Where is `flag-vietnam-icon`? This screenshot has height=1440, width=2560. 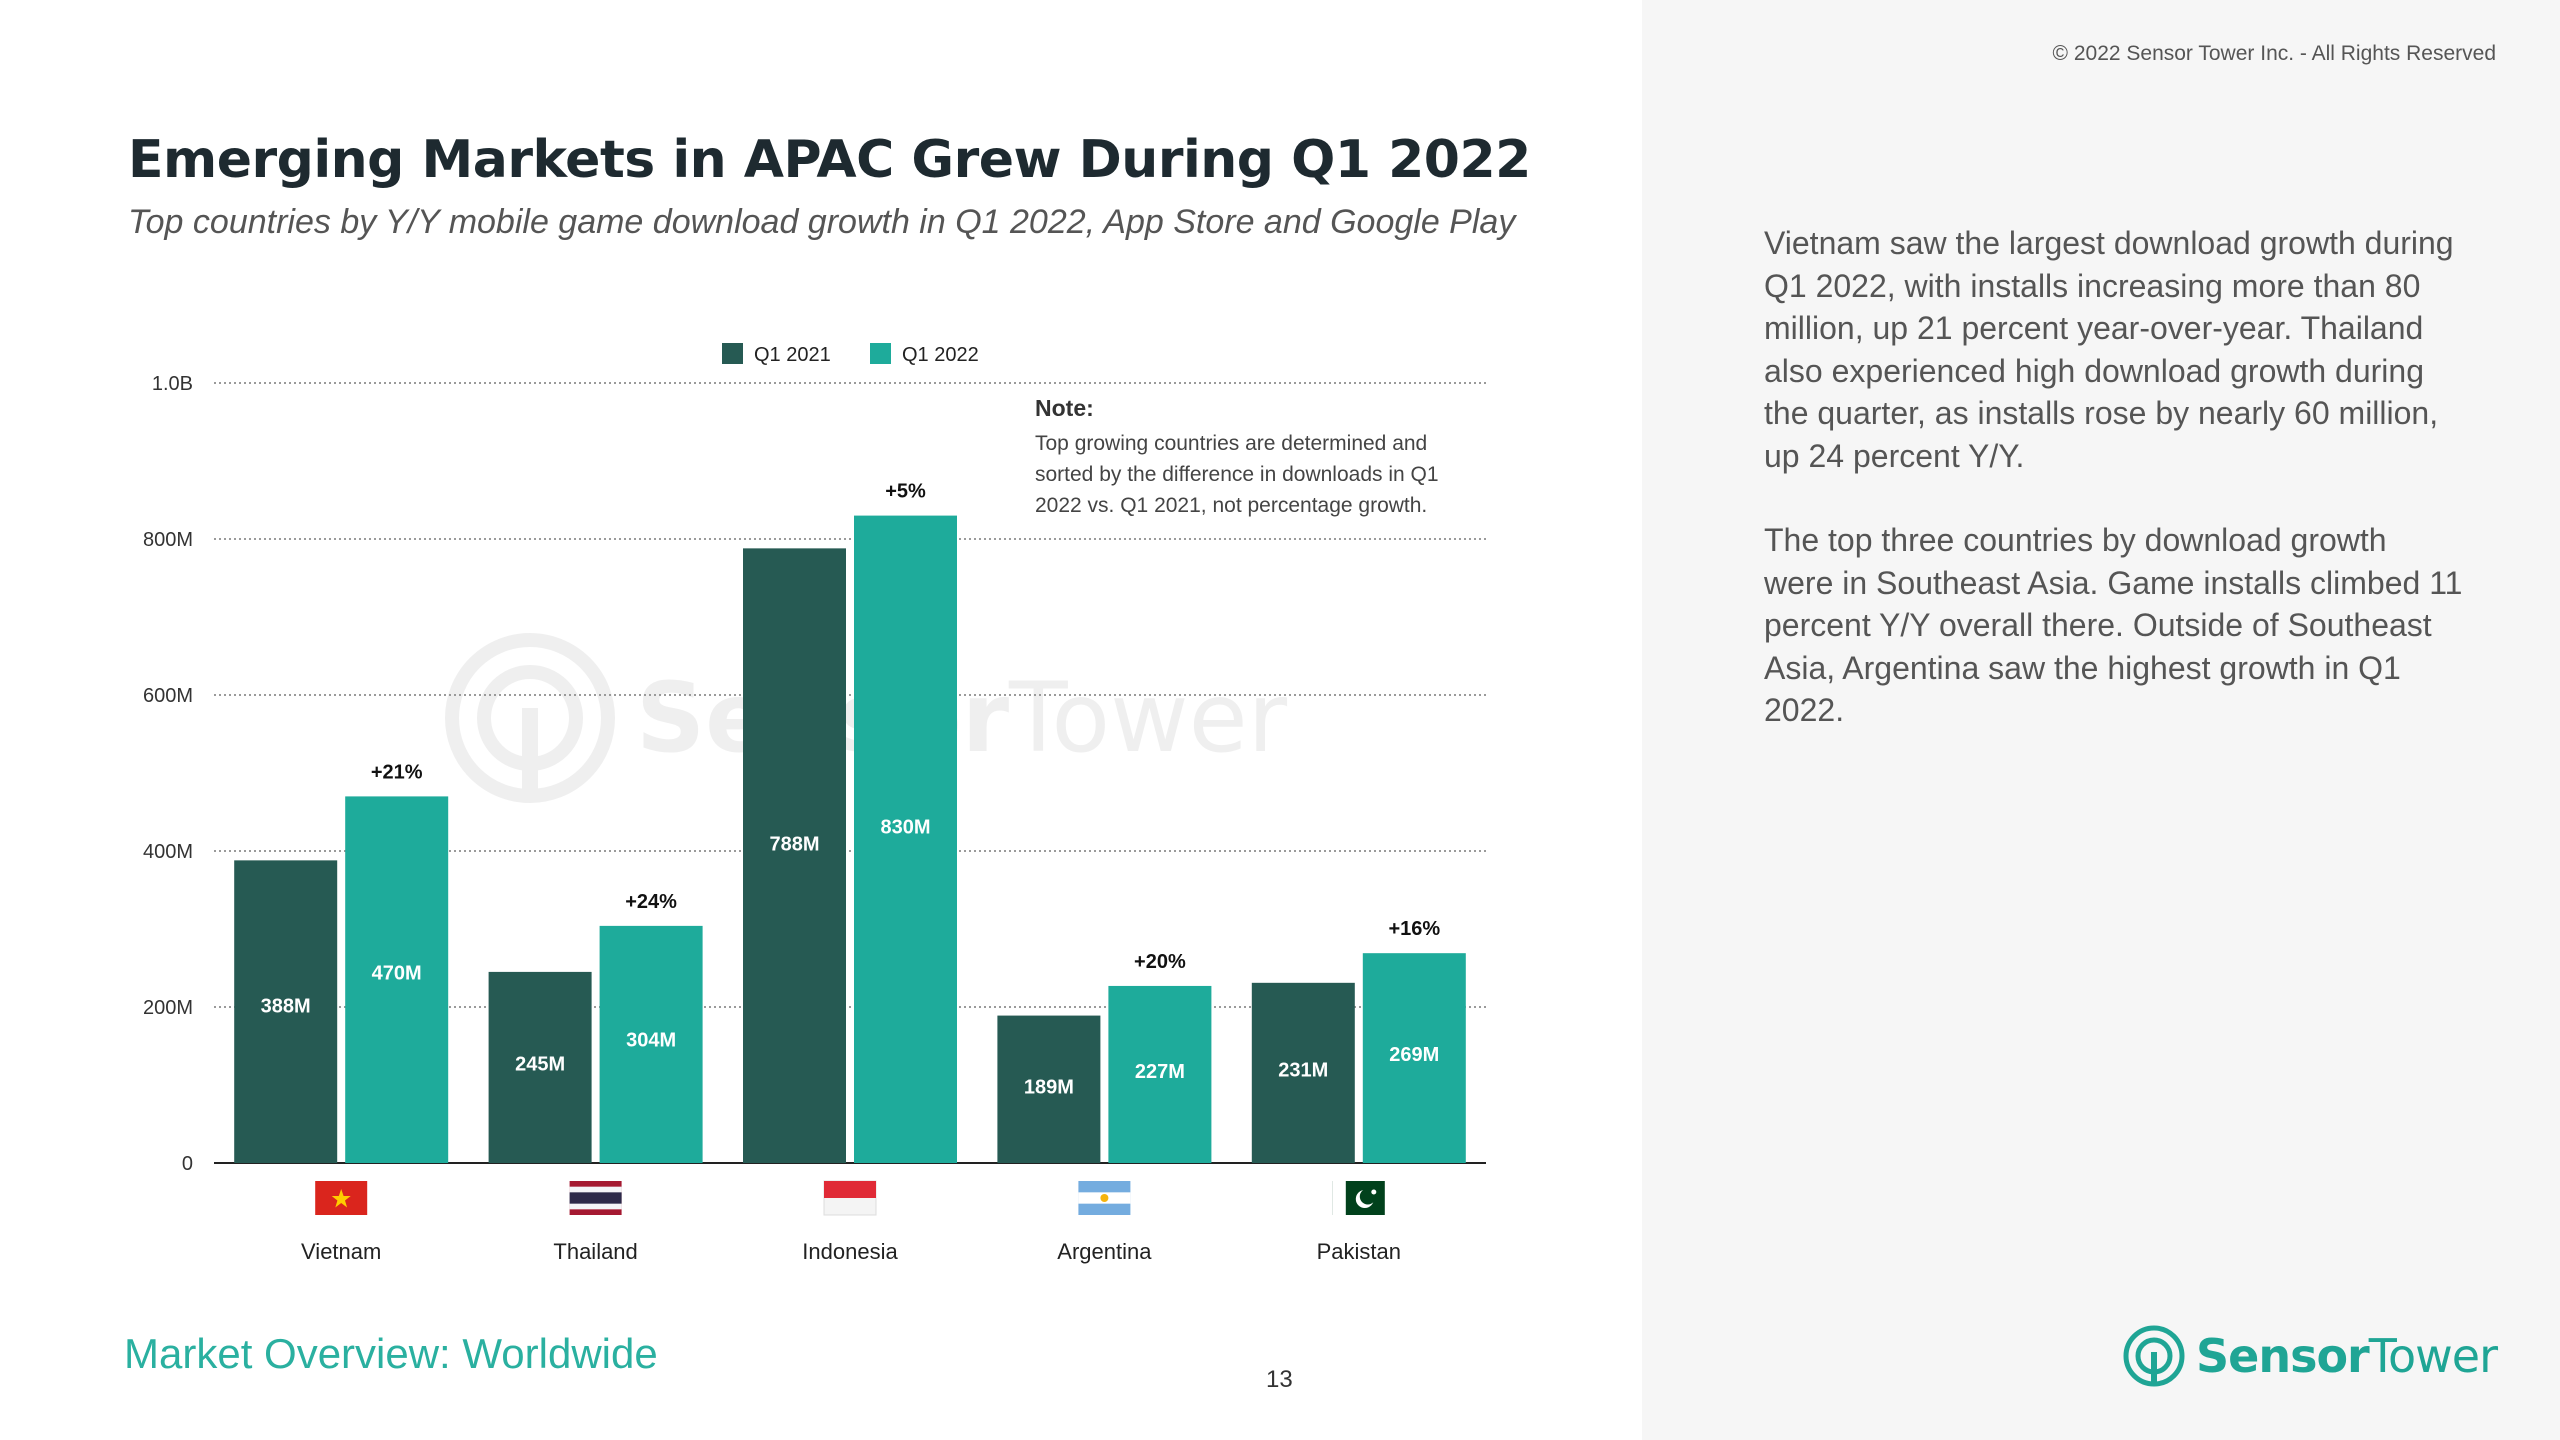
flag-vietnam-icon is located at coordinates (341, 1198).